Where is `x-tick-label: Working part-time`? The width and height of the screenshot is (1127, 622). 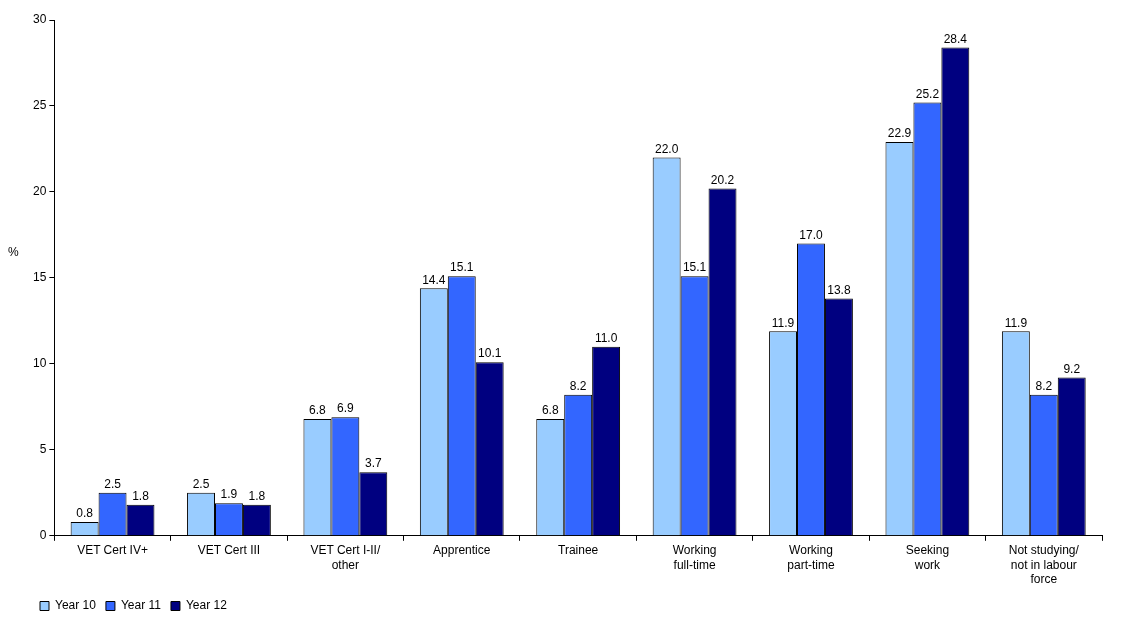
x-tick-label: Working part-time is located at coordinates (811, 557).